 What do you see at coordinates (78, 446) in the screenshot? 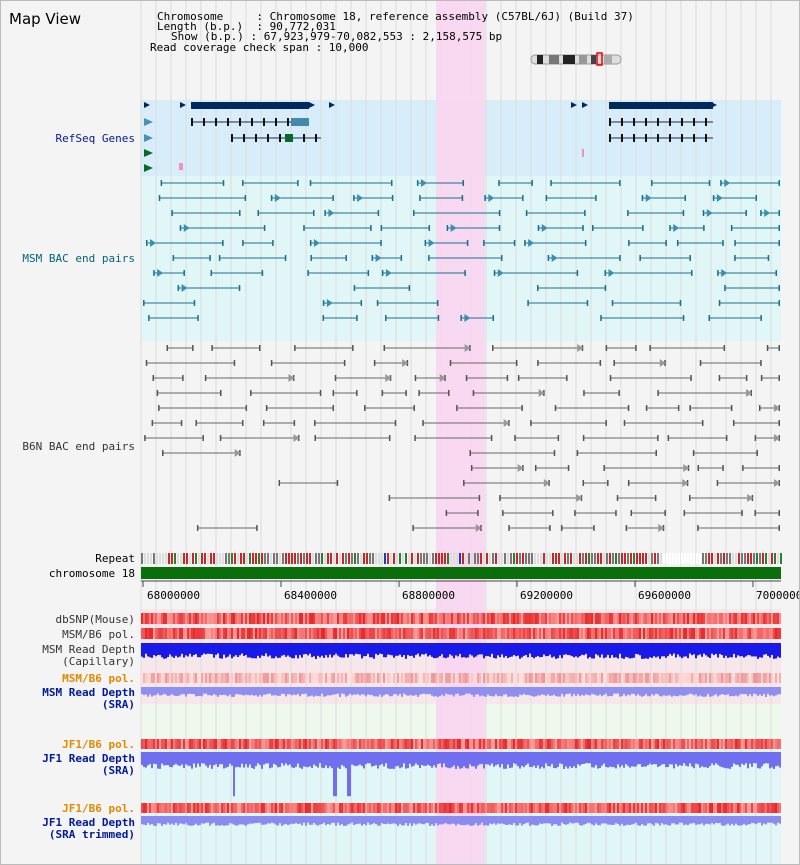
I see `track-label-b6n-bac: B6N BAC end pairs` at bounding box center [78, 446].